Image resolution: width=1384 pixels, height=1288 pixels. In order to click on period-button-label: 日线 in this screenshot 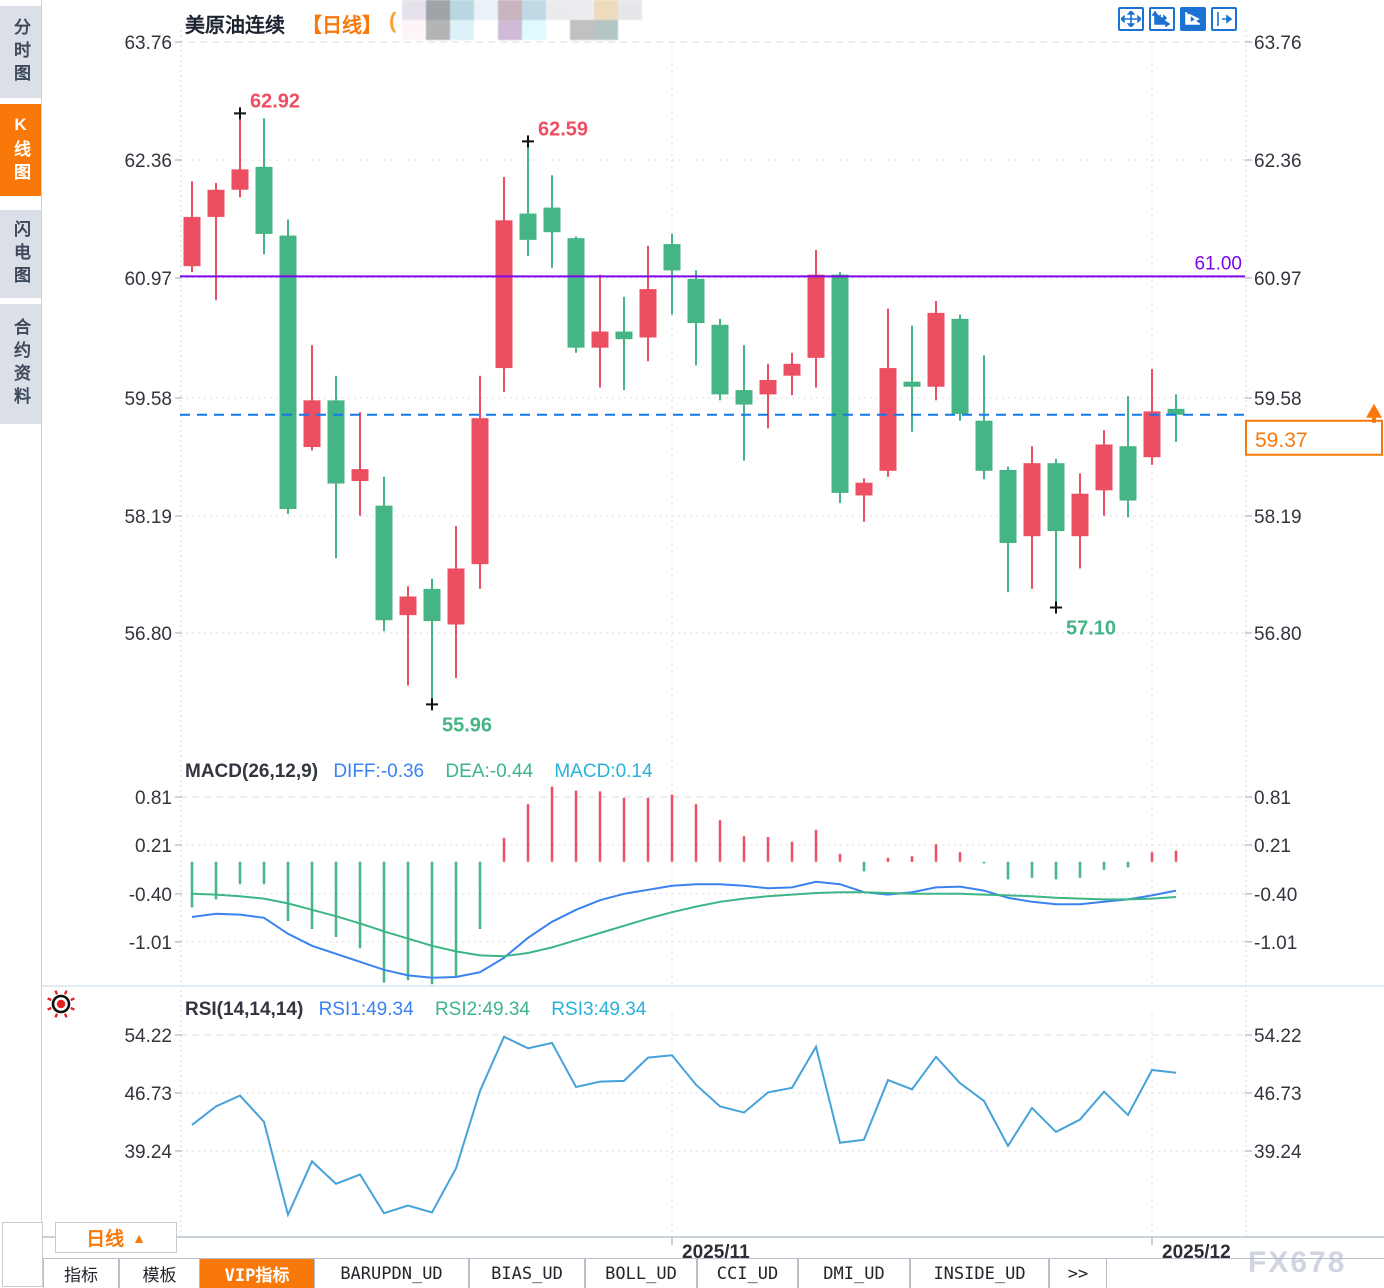, I will do `click(105, 1239)`.